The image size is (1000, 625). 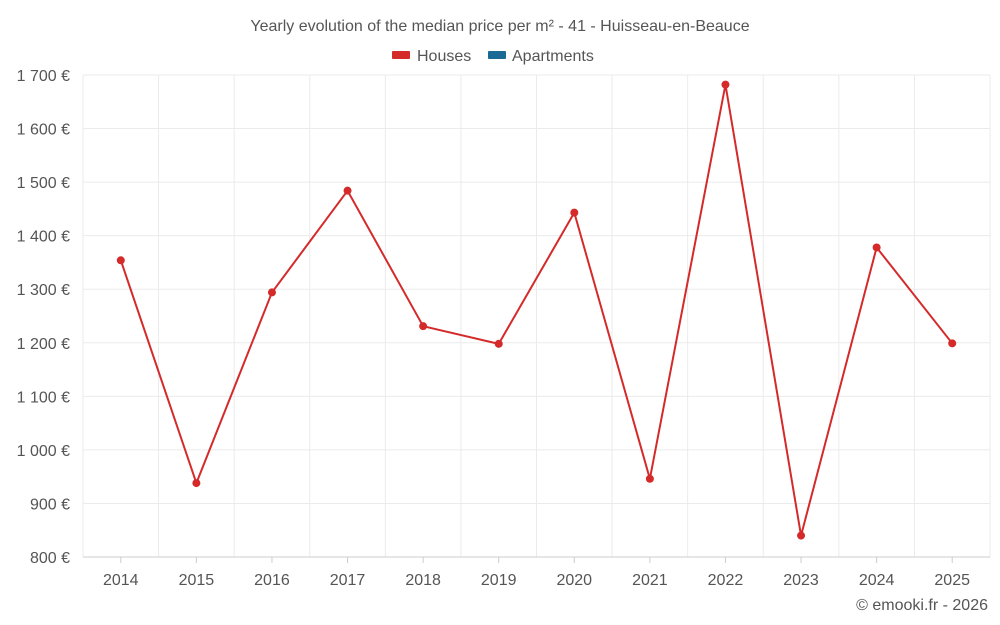 What do you see at coordinates (922, 605) in the screenshot?
I see `credit-text: © emooki.fr - 2026` at bounding box center [922, 605].